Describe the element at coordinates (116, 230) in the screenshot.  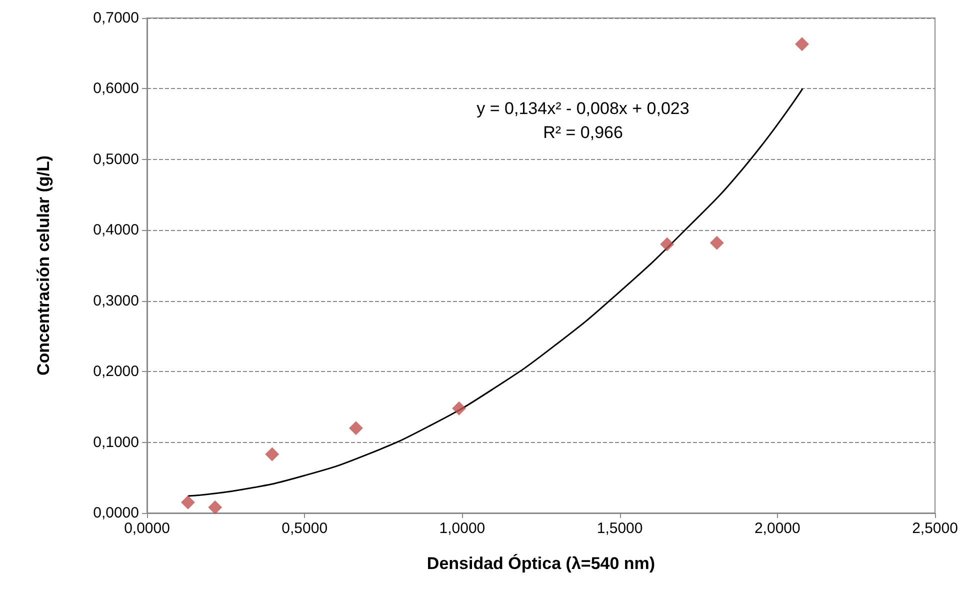
I see `y-tick-label: 0,4000` at that location.